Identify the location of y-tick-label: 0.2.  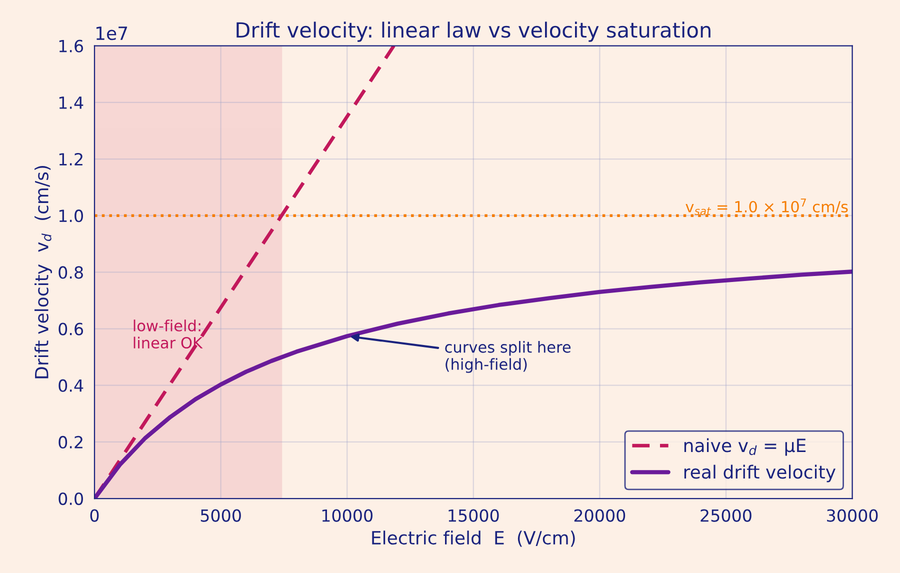
(70, 442).